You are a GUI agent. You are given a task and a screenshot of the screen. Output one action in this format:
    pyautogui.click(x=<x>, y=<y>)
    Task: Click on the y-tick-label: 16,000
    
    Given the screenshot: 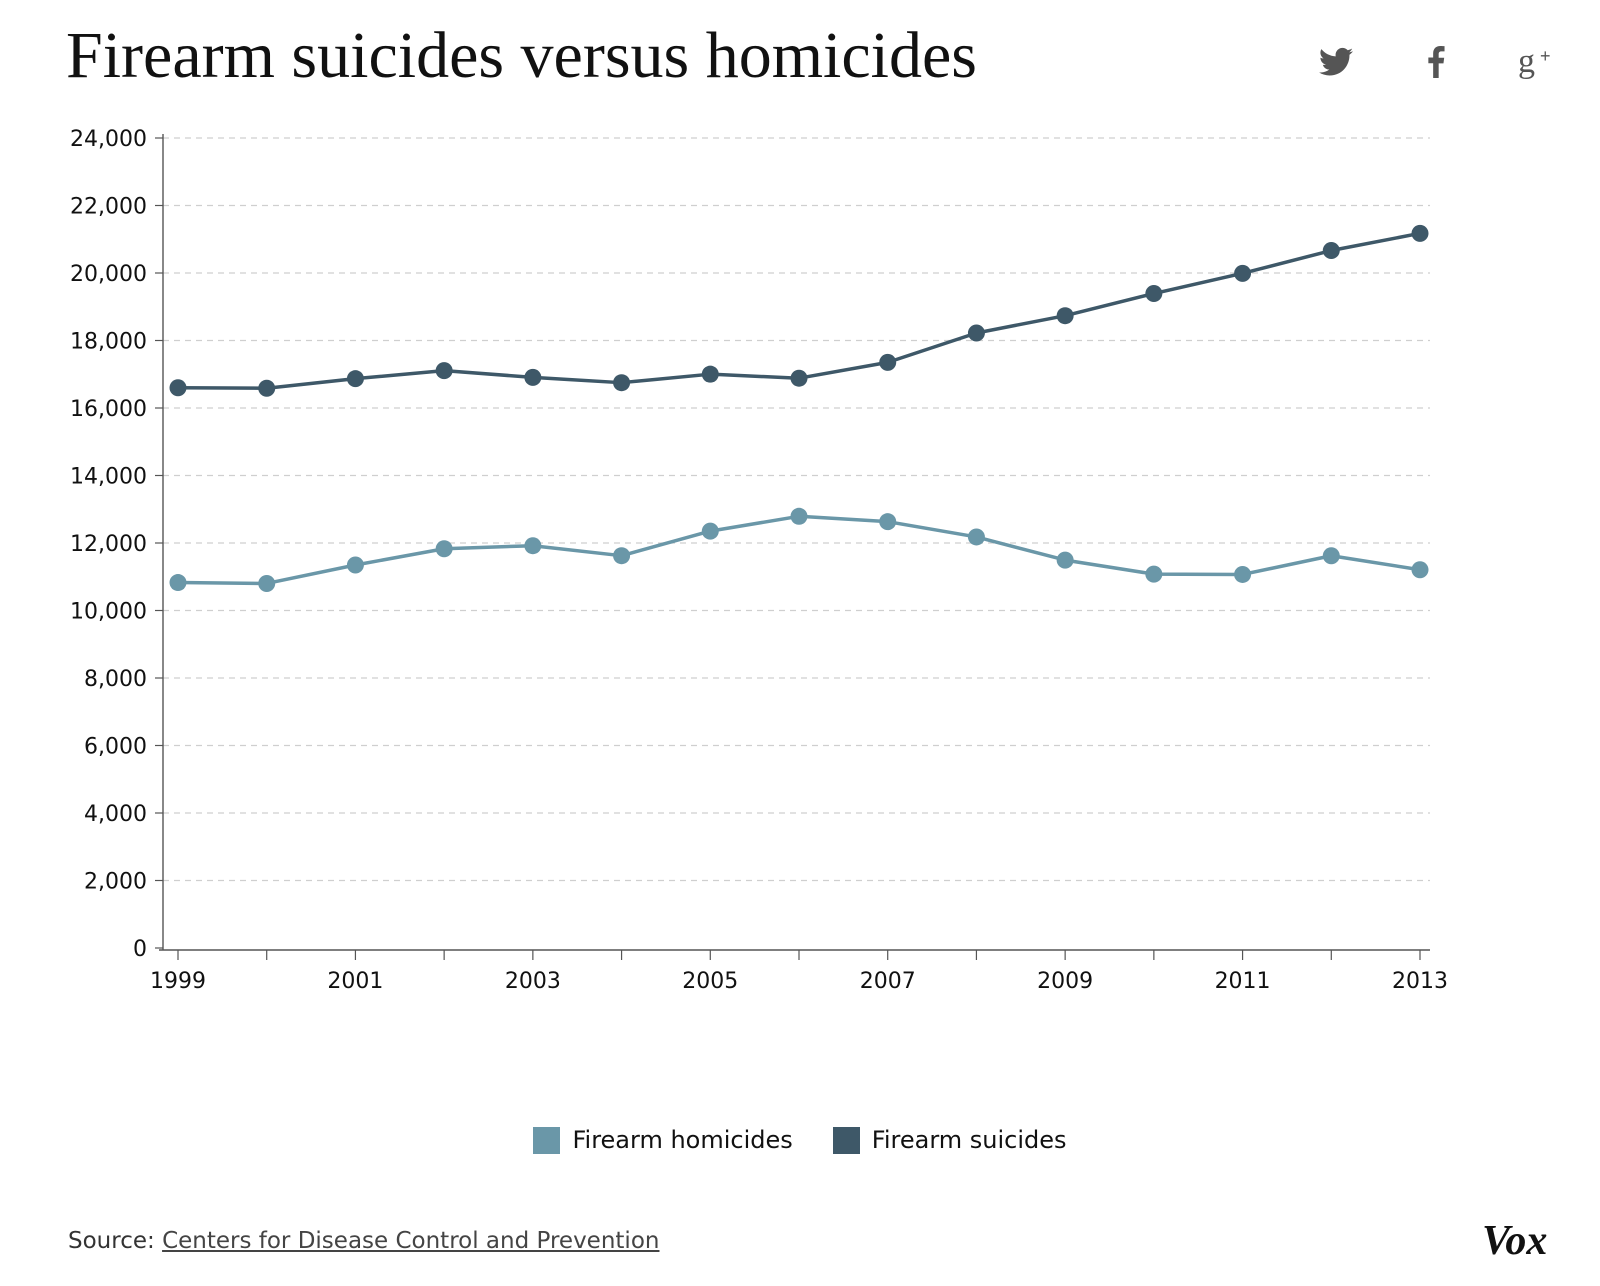 What is the action you would take?
    pyautogui.click(x=108, y=409)
    